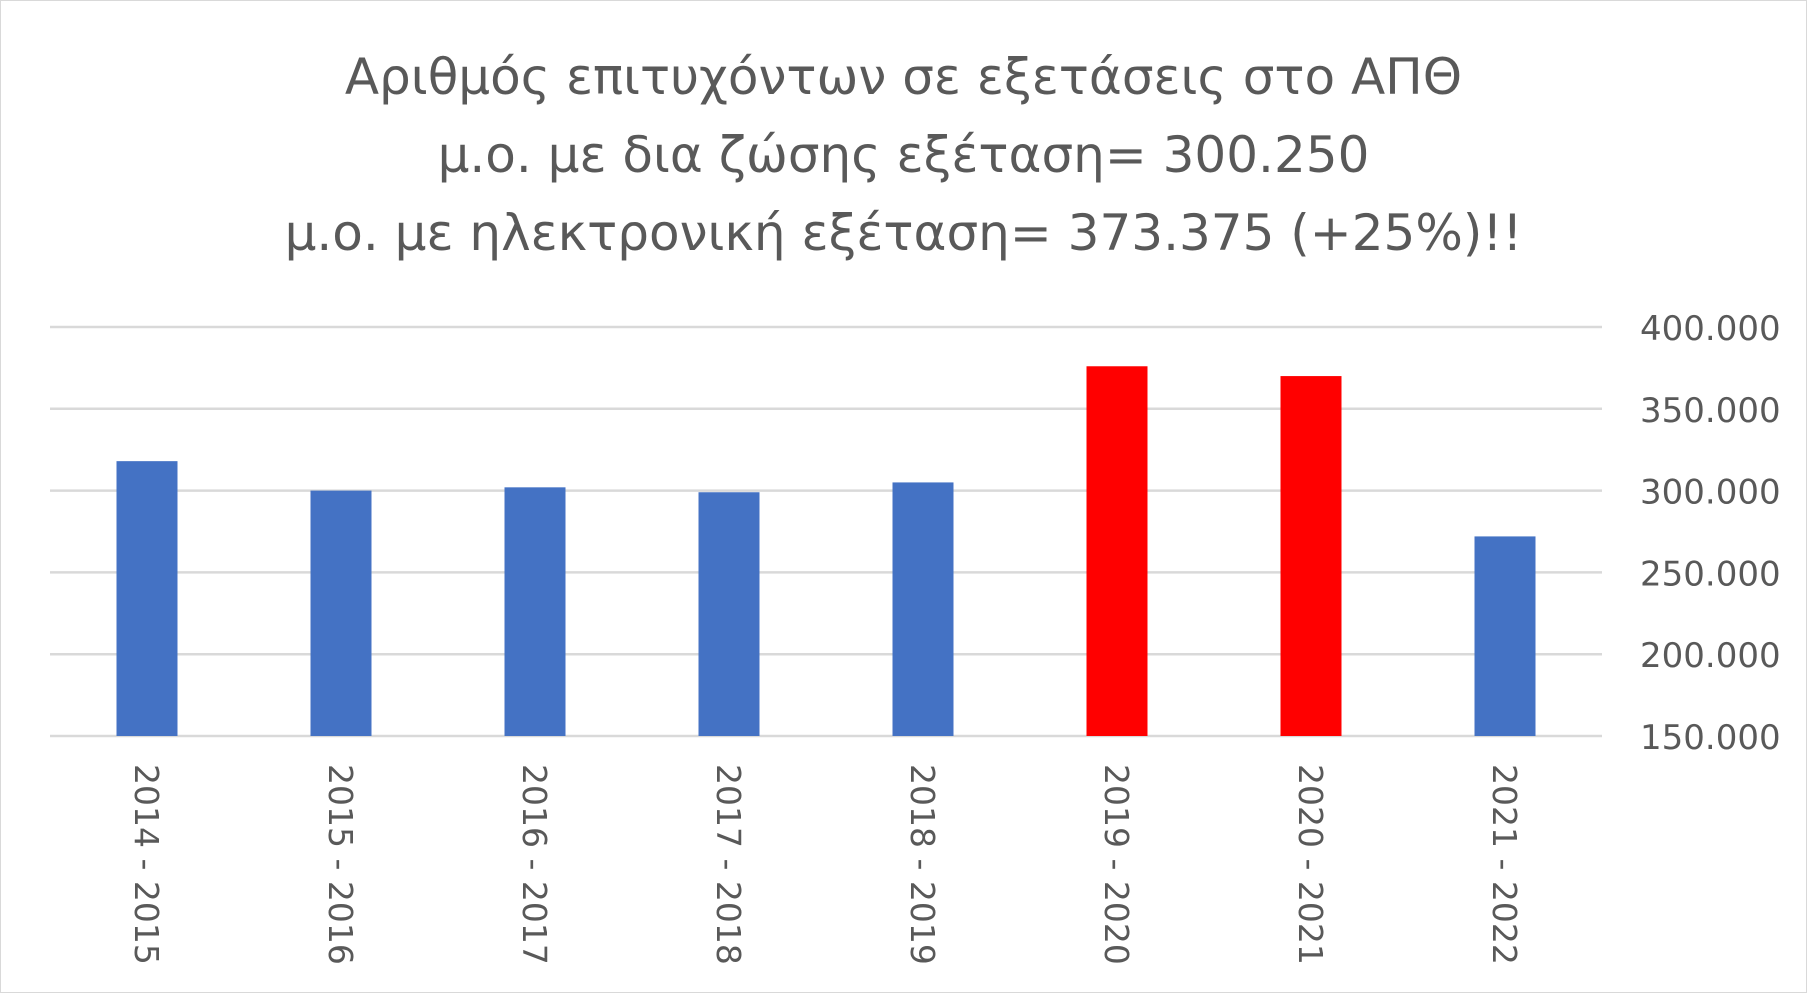 This screenshot has width=1807, height=993. What do you see at coordinates (728, 864) in the screenshot?
I see `x-tick-label: 2017 - 2018` at bounding box center [728, 864].